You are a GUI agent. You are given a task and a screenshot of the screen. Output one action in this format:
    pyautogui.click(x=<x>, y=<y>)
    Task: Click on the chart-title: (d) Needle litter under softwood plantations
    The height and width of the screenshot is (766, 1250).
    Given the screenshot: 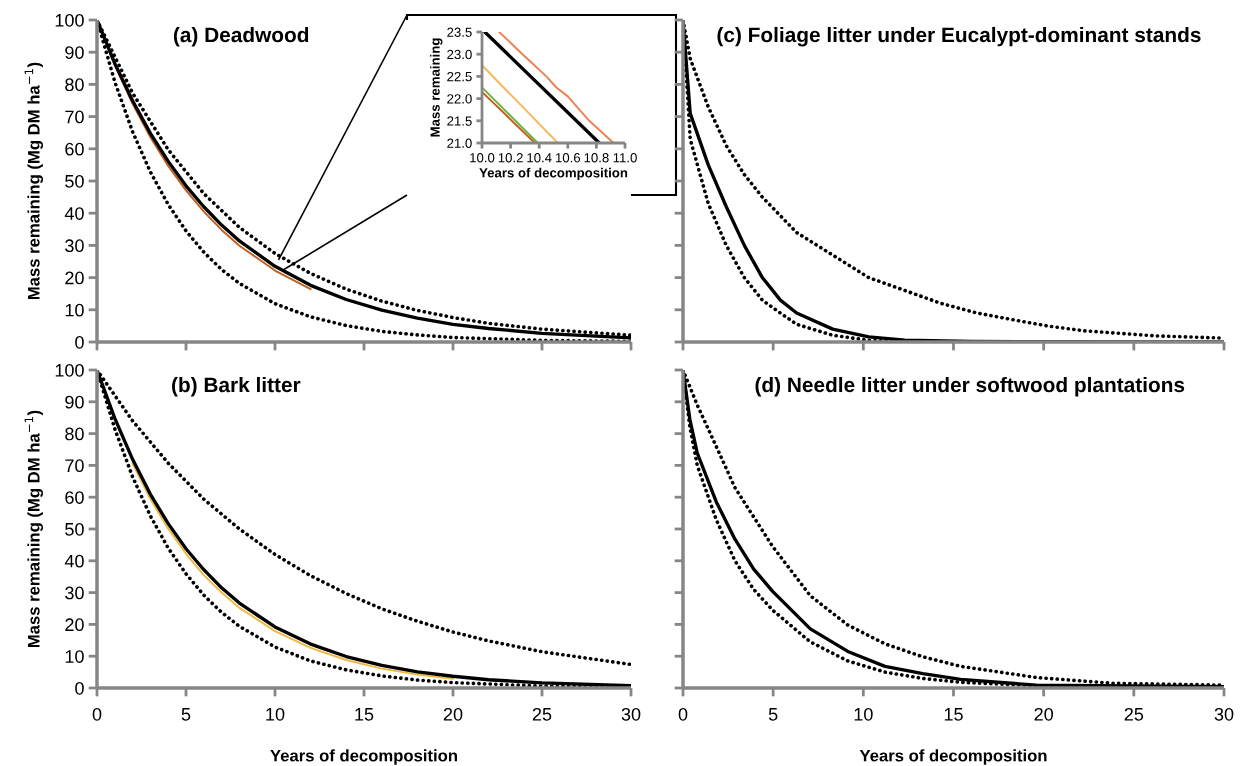 What is the action you would take?
    pyautogui.click(x=970, y=386)
    